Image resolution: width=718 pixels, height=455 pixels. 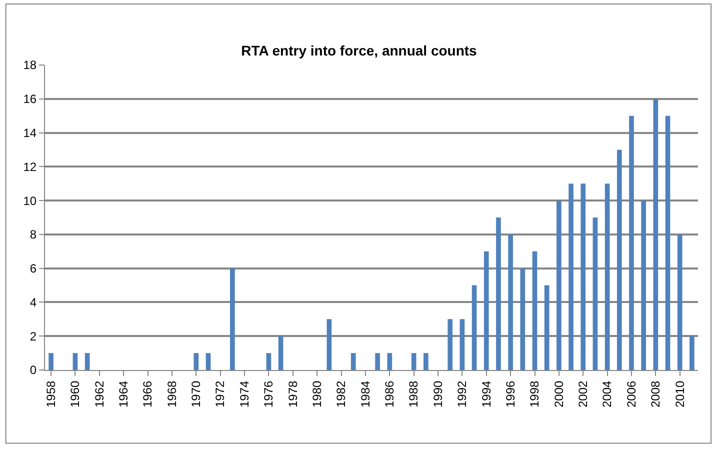 What do you see at coordinates (486, 394) in the screenshot?
I see `x-tick-label: 1994` at bounding box center [486, 394].